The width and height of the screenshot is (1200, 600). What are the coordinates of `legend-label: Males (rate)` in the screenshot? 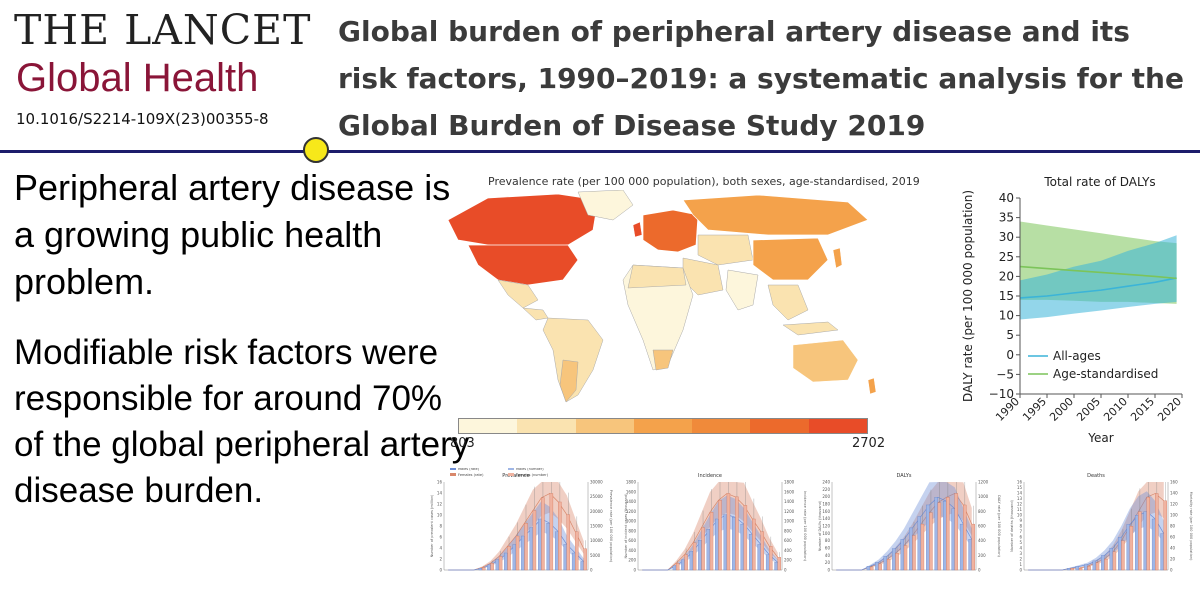 It's located at (469, 469).